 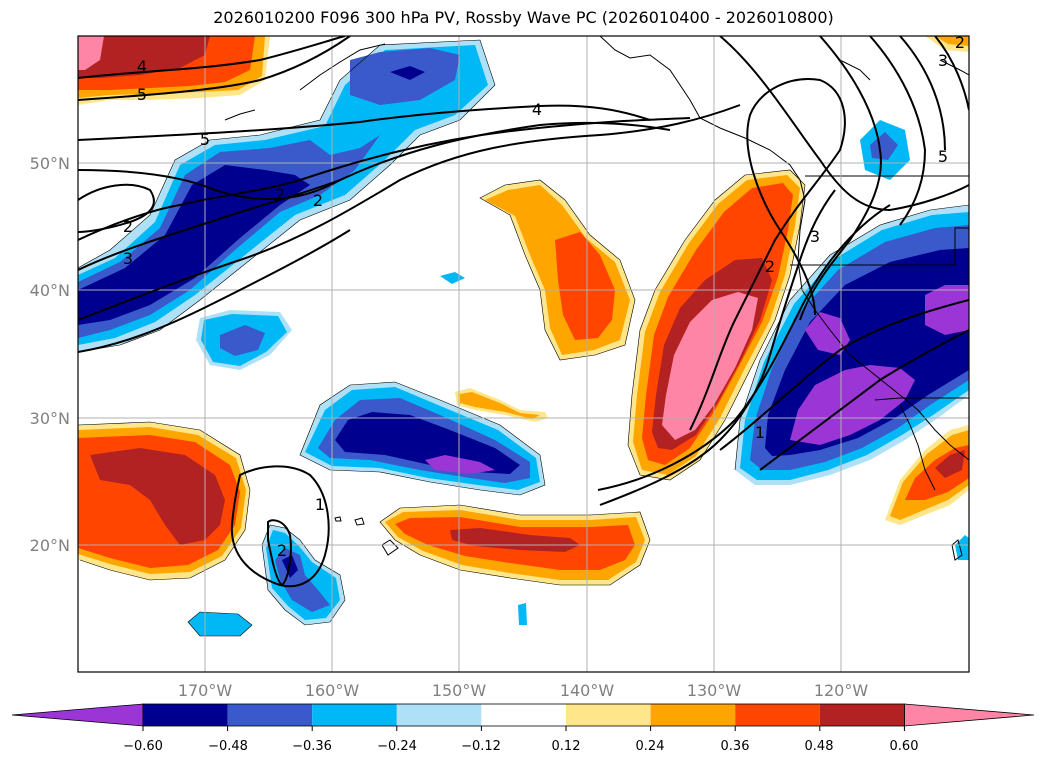 What do you see at coordinates (545, 301) in the screenshot?
I see `positive-pv-central-ridge` at bounding box center [545, 301].